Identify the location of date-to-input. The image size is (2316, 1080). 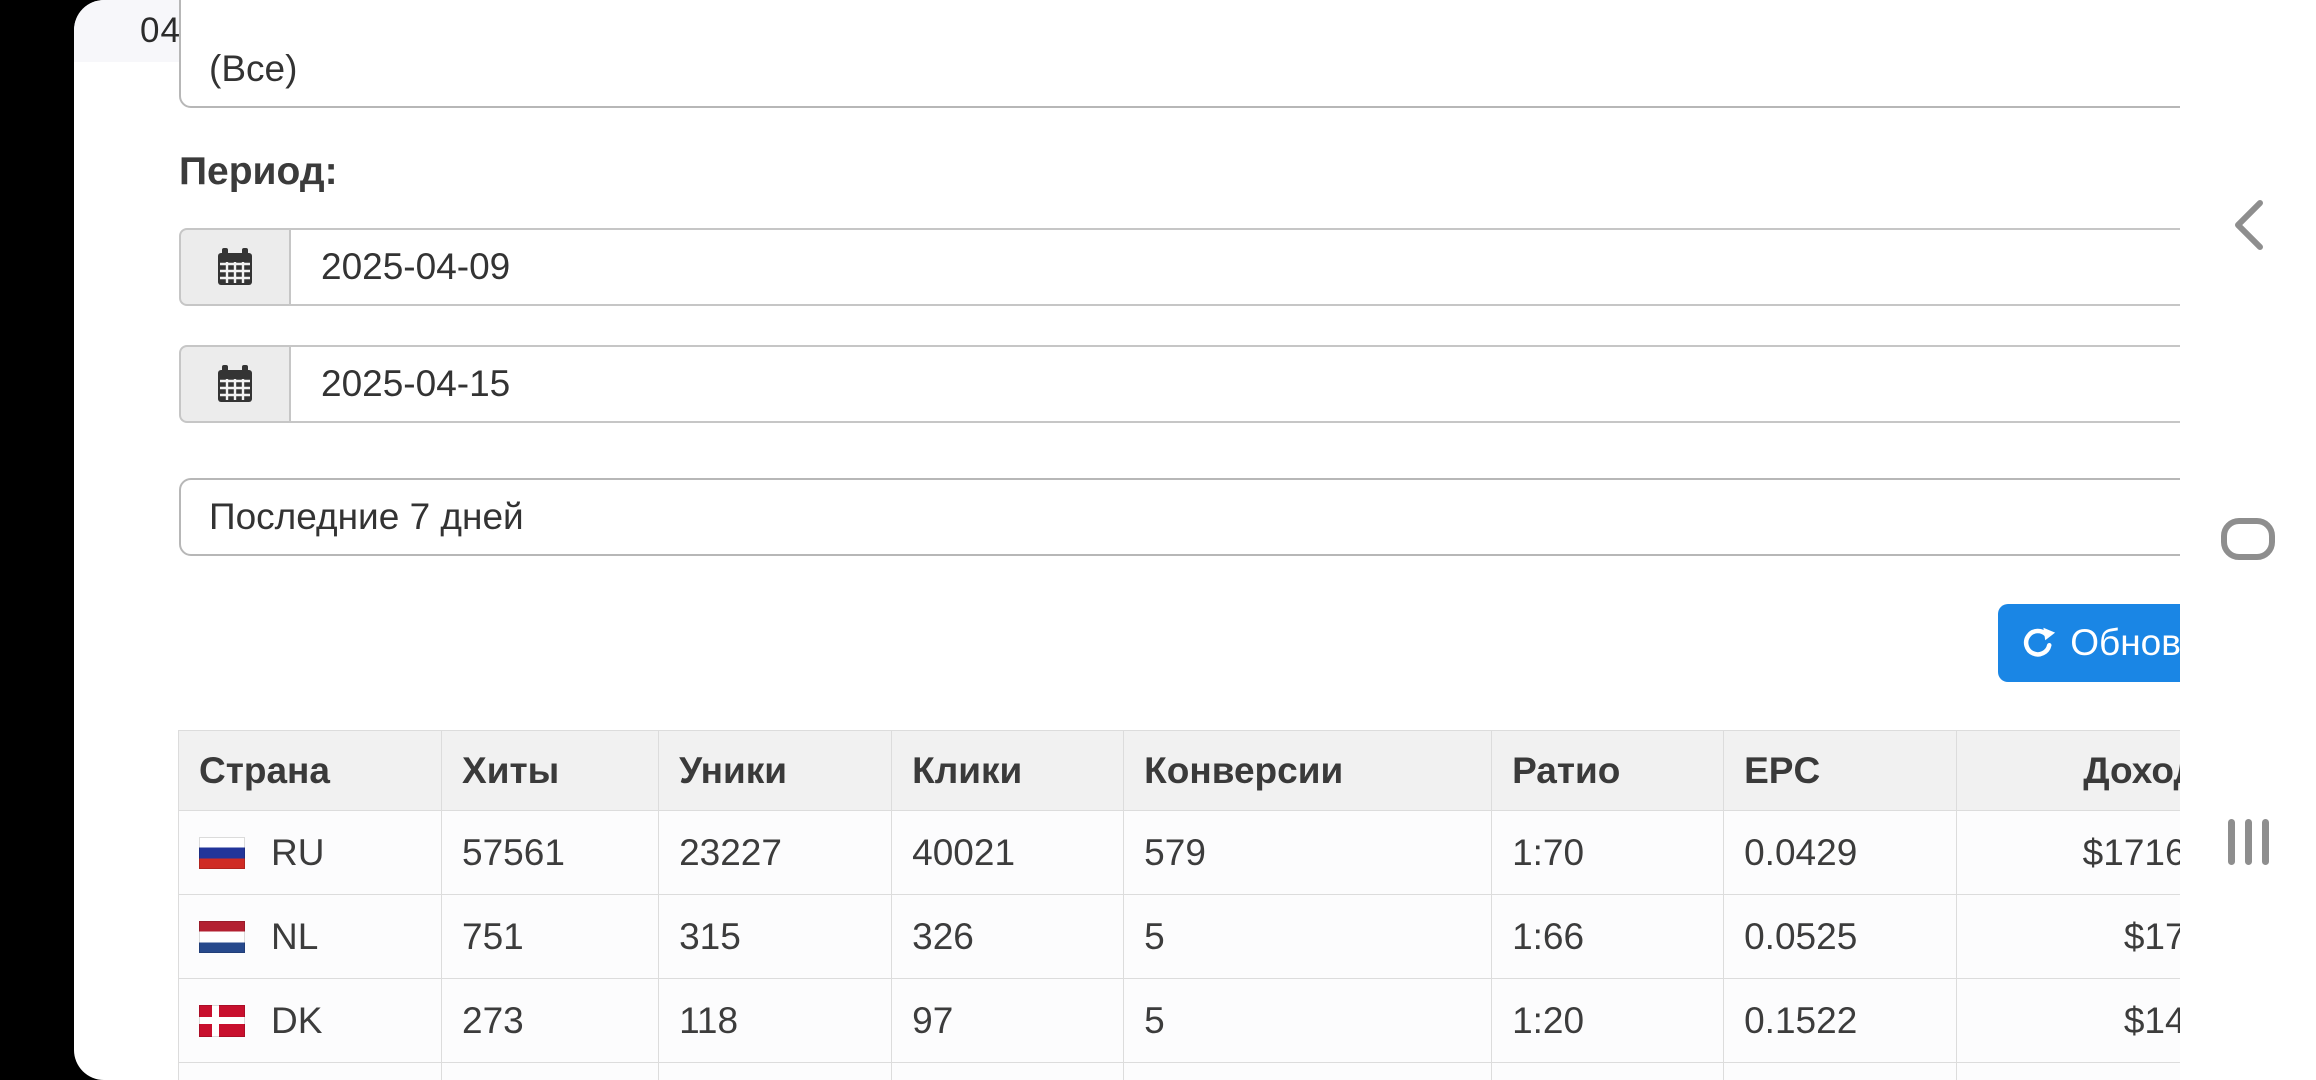
(1274, 384).